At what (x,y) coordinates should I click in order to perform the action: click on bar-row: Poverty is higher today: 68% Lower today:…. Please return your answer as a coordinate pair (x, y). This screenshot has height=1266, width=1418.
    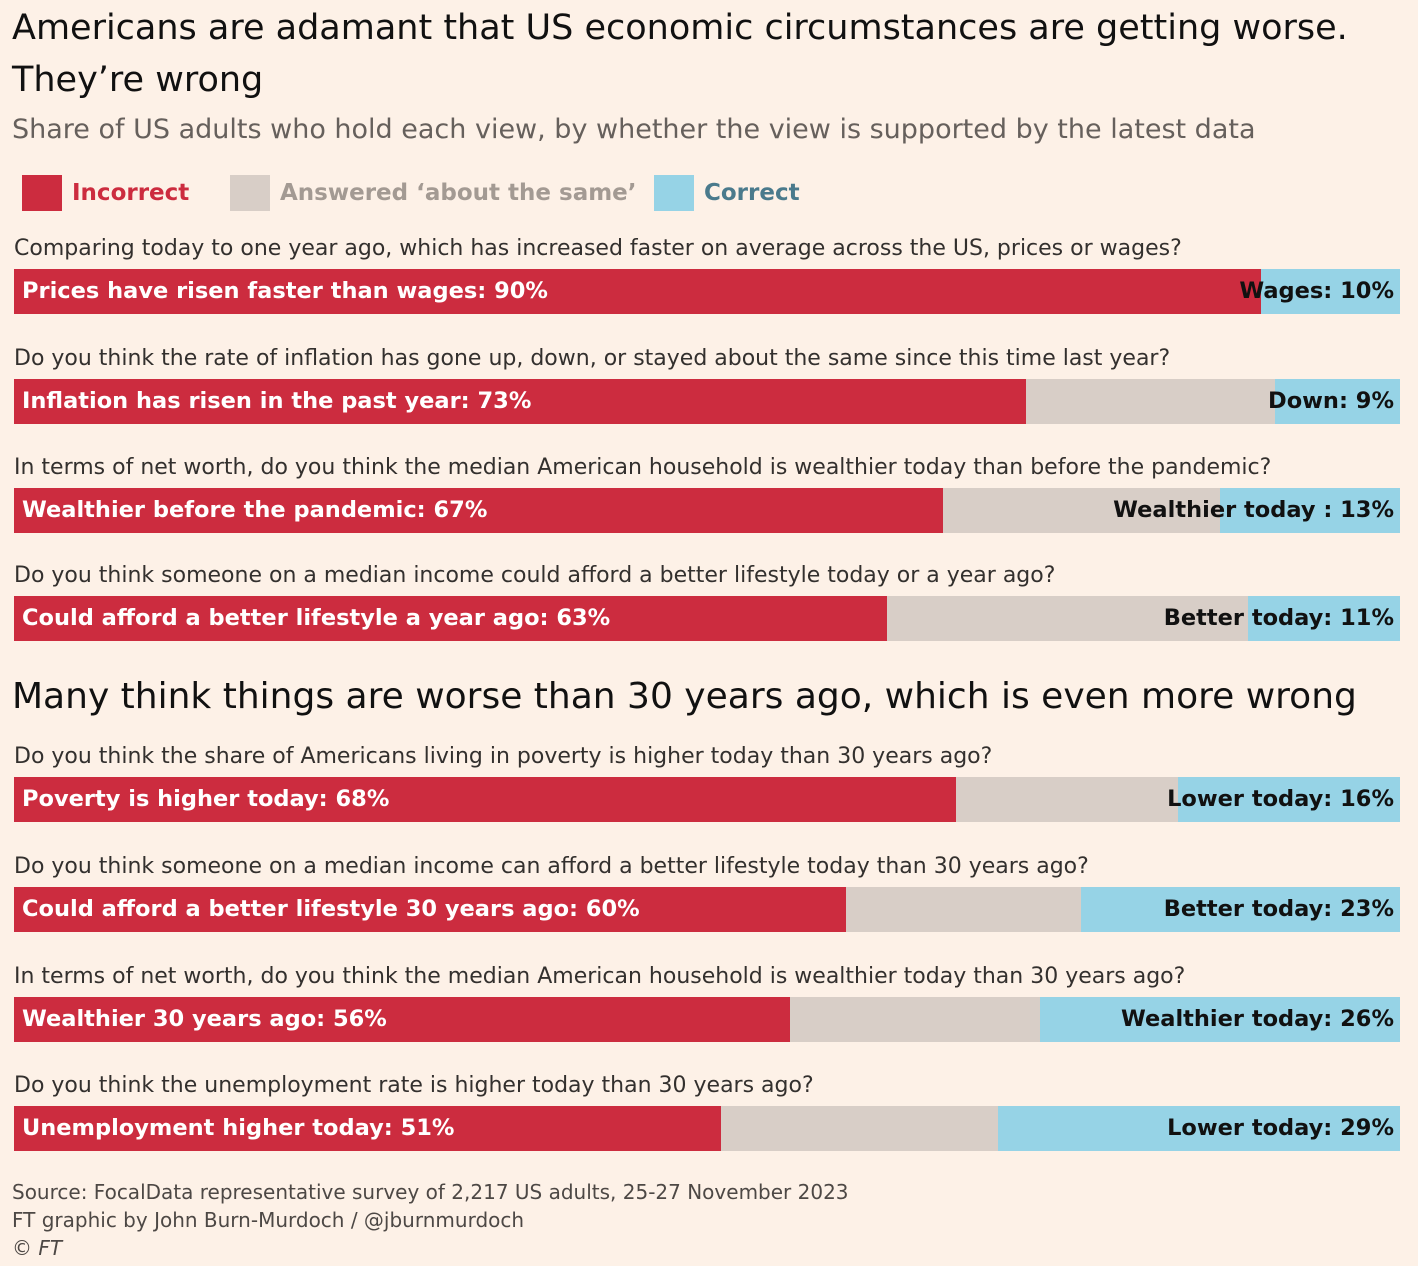
    Looking at the image, I should click on (707, 799).